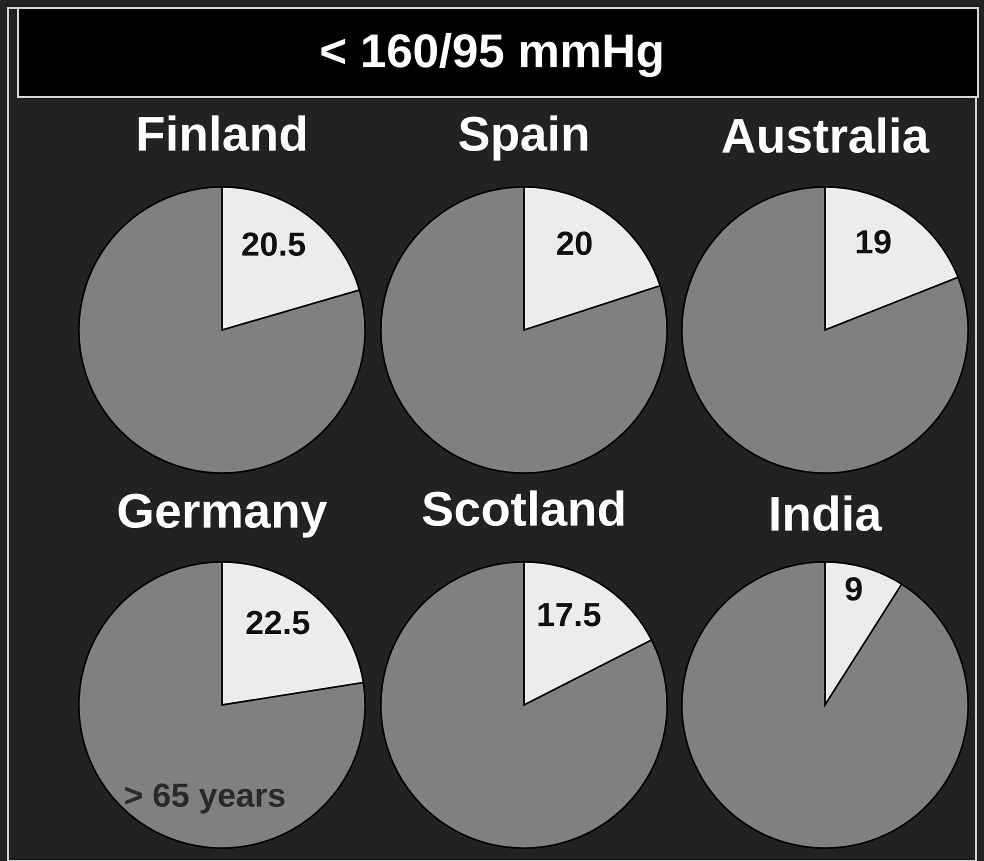 The width and height of the screenshot is (984, 861). I want to click on data-label: 9, so click(854, 589).